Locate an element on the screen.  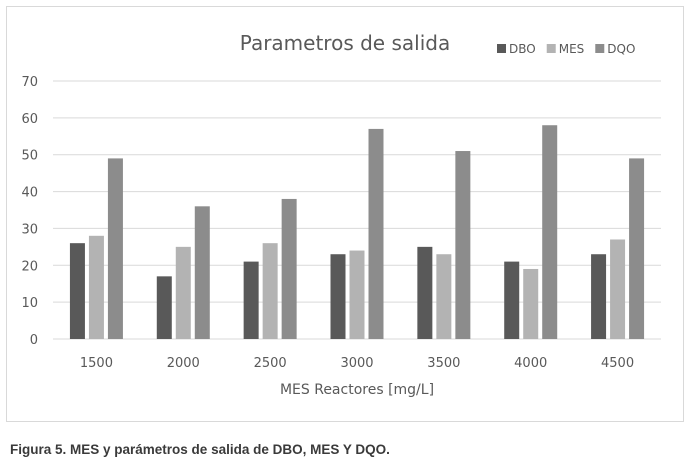
x-tick-labels: 1500 2000 2500 3000 3500 4000 4500 is located at coordinates (357, 363).